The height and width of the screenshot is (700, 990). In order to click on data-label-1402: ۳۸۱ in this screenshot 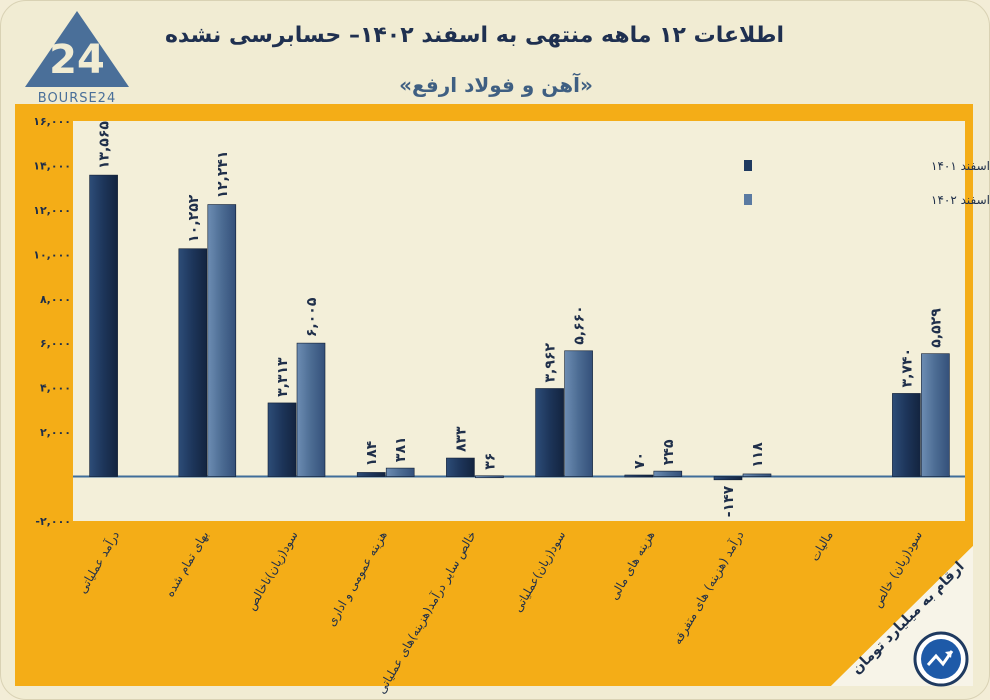, I will do `click(401, 449)`.